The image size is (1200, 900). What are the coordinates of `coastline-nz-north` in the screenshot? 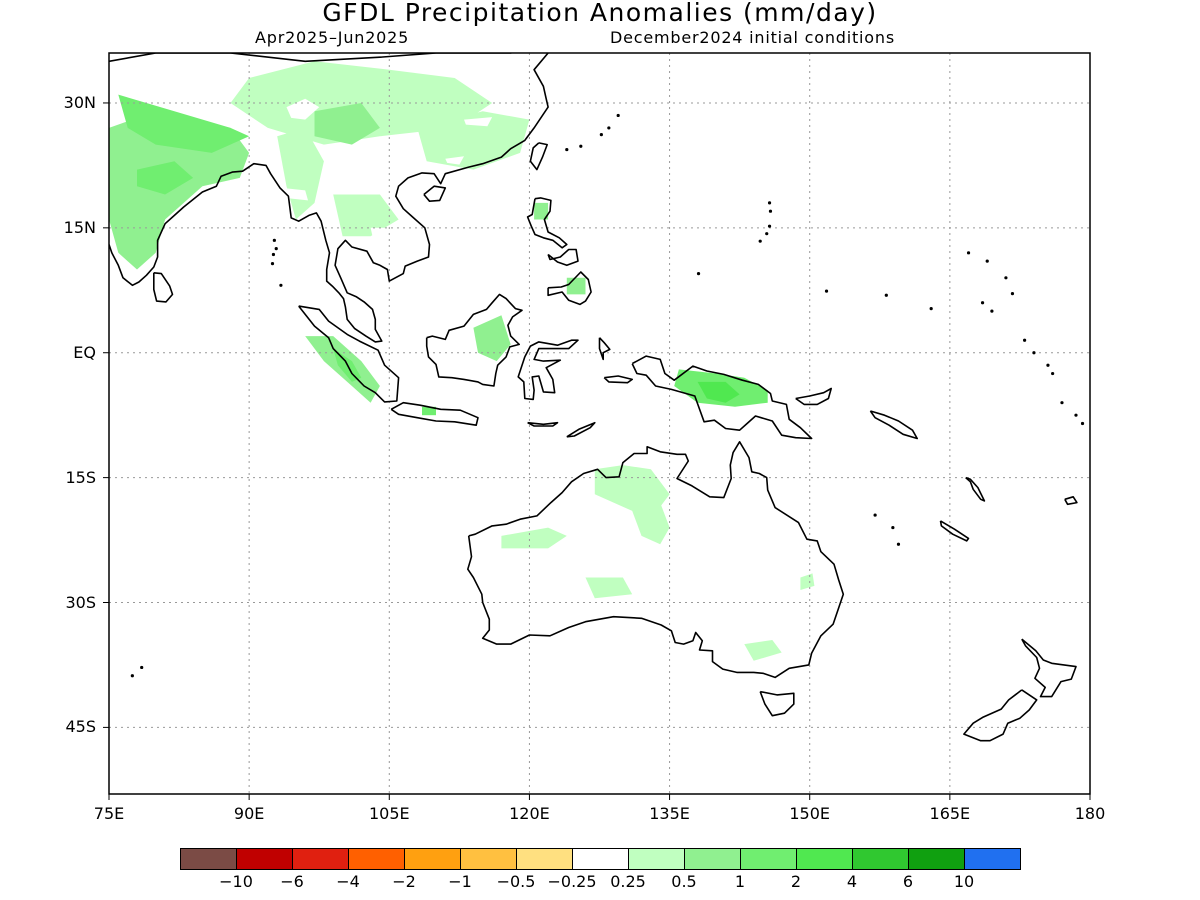 It's located at (1049, 668).